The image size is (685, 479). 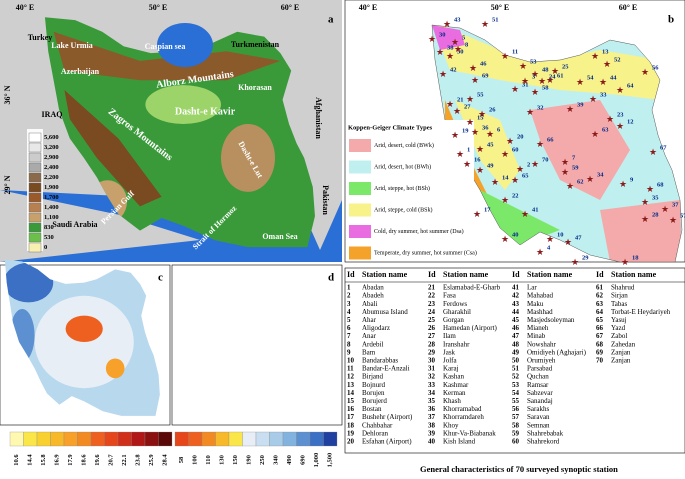 What do you see at coordinates (290, 7) in the screenshot?
I see `lon-label: 60° E` at bounding box center [290, 7].